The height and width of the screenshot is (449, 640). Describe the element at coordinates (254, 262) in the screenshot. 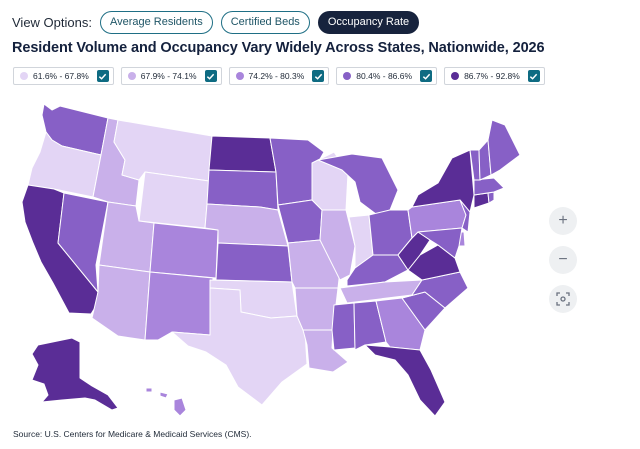

I see `state-ks` at that location.